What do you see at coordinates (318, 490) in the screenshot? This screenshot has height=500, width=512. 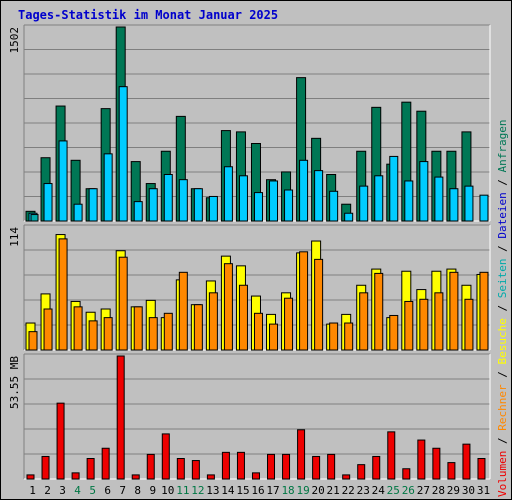 I see `x-tick-label: 20` at bounding box center [318, 490].